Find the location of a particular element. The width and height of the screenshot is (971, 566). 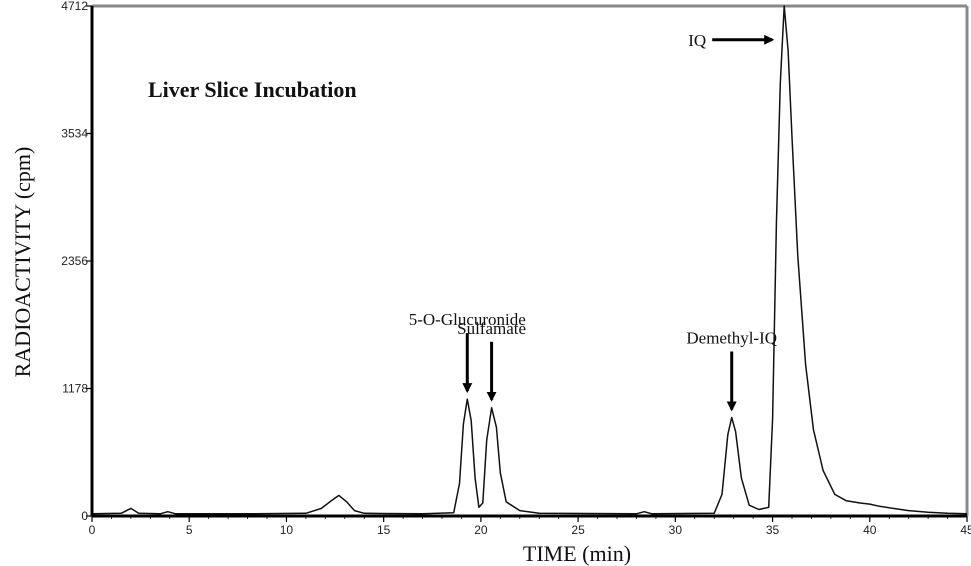

y-axis-title: RADIOACTIVITY (cpm) is located at coordinates (22, 262).